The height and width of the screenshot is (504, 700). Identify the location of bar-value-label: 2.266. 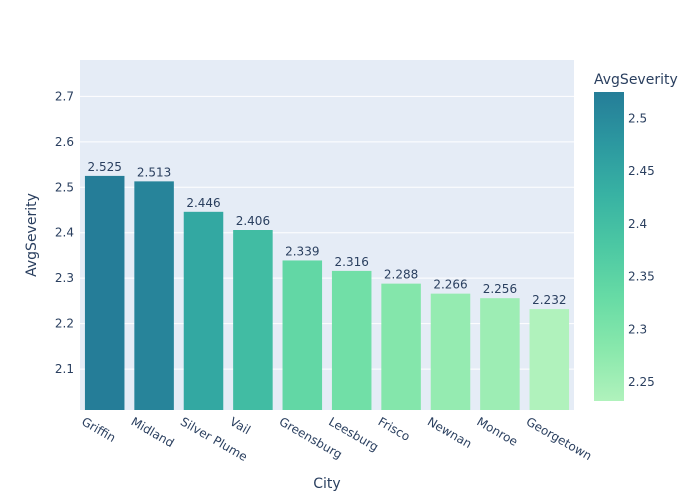
(450, 285).